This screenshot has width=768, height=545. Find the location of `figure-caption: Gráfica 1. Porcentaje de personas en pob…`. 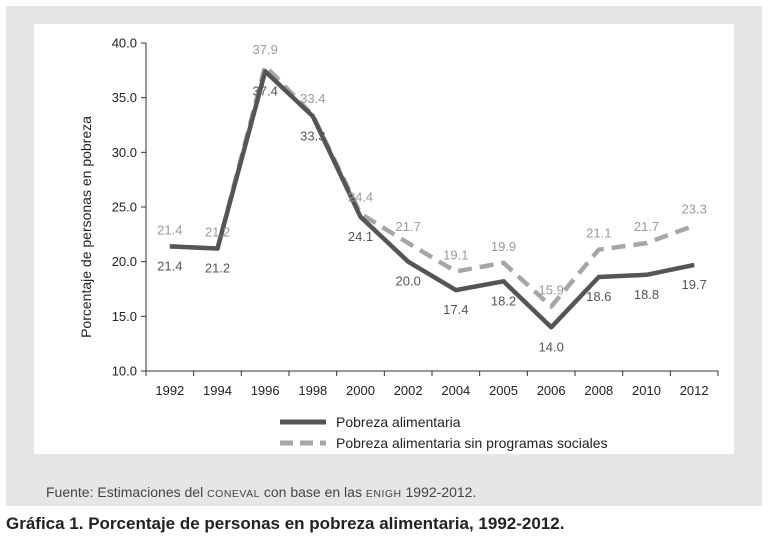

figure-caption: Gráfica 1. Porcentaje de personas en pob… is located at coordinates (285, 523).